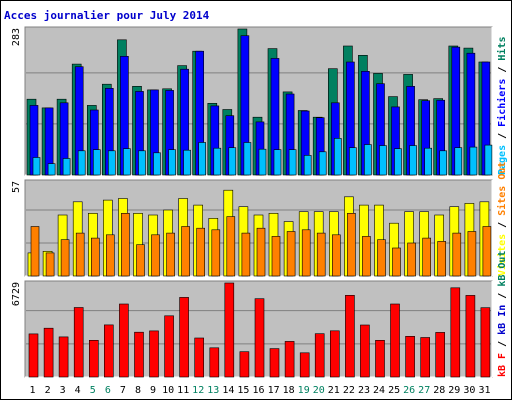 The image size is (512, 400). Describe the element at coordinates (16, 294) in the screenshot. I see `y-max-label: 6729` at that location.